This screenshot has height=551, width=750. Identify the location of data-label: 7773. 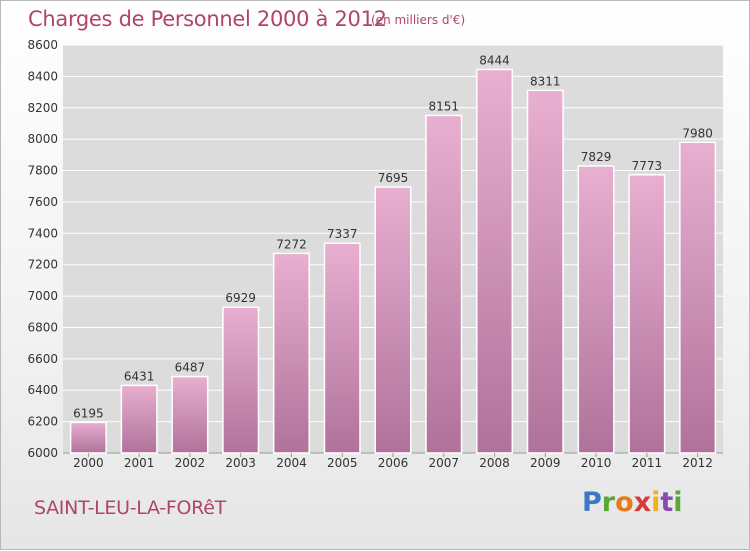
(647, 166).